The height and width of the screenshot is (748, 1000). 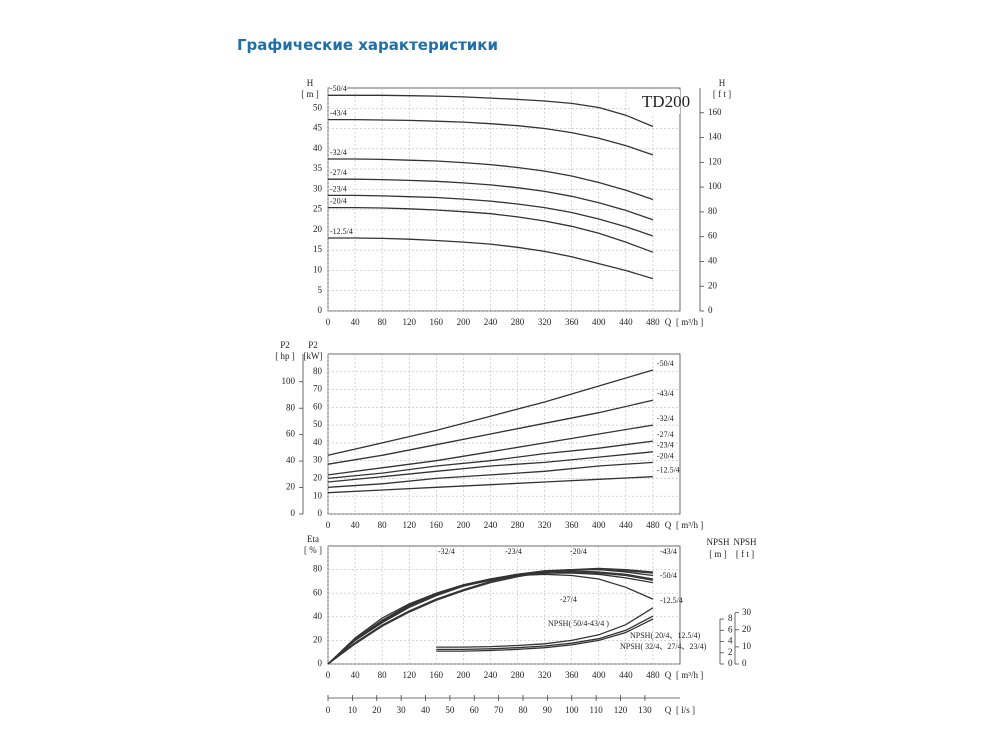 What do you see at coordinates (475, 710) in the screenshot?
I see `x2-tick-label: 60` at bounding box center [475, 710].